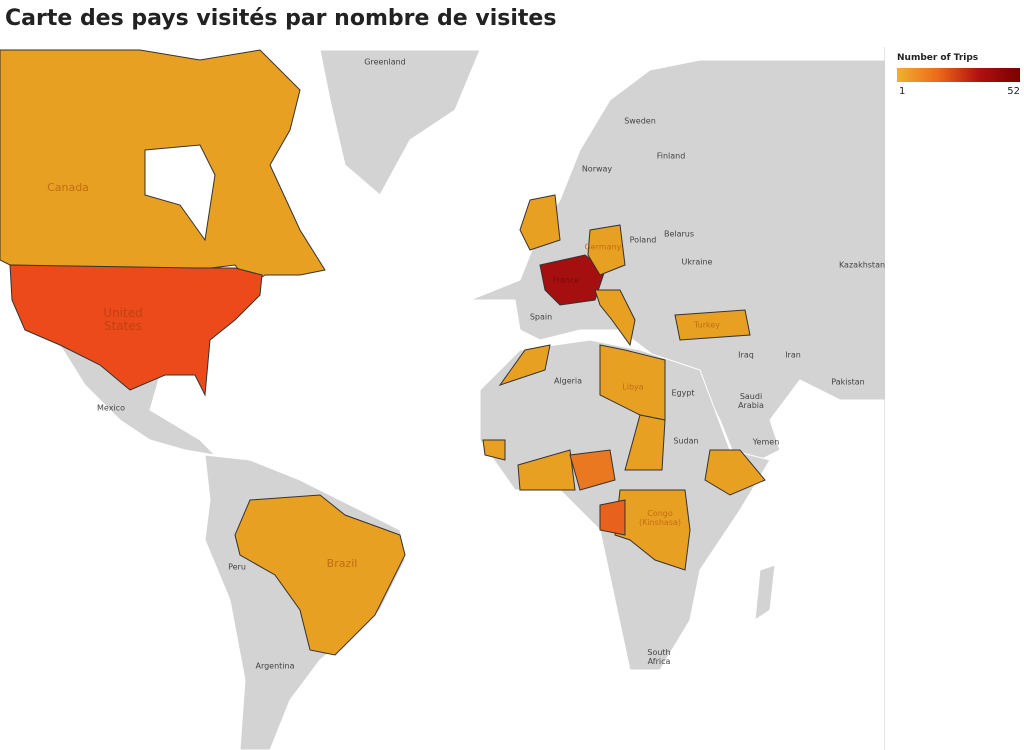  What do you see at coordinates (686, 441) in the screenshot?
I see `country-label: Sudan` at bounding box center [686, 441].